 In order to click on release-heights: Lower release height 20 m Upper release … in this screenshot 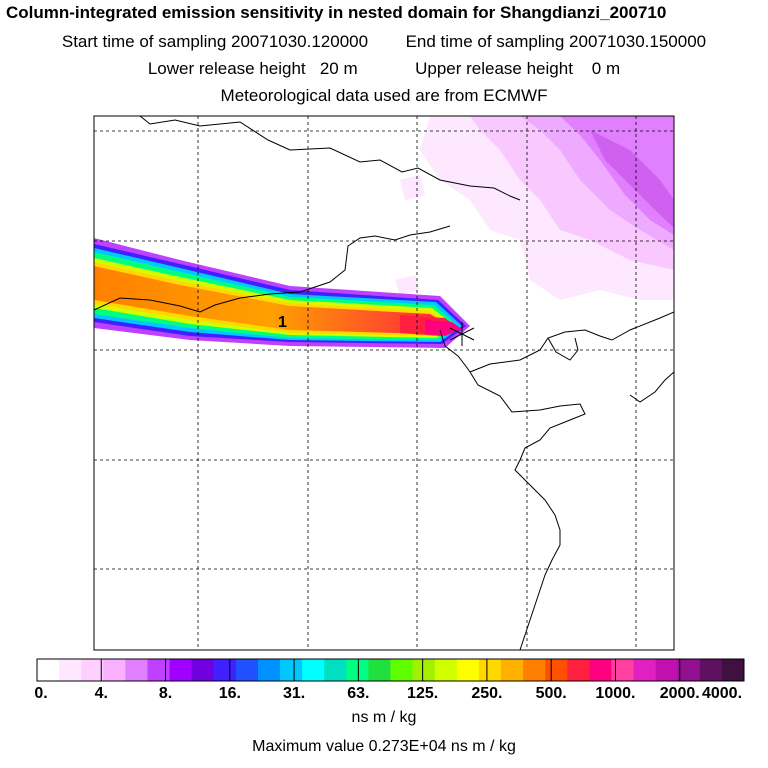, I will do `click(384, 69)`.